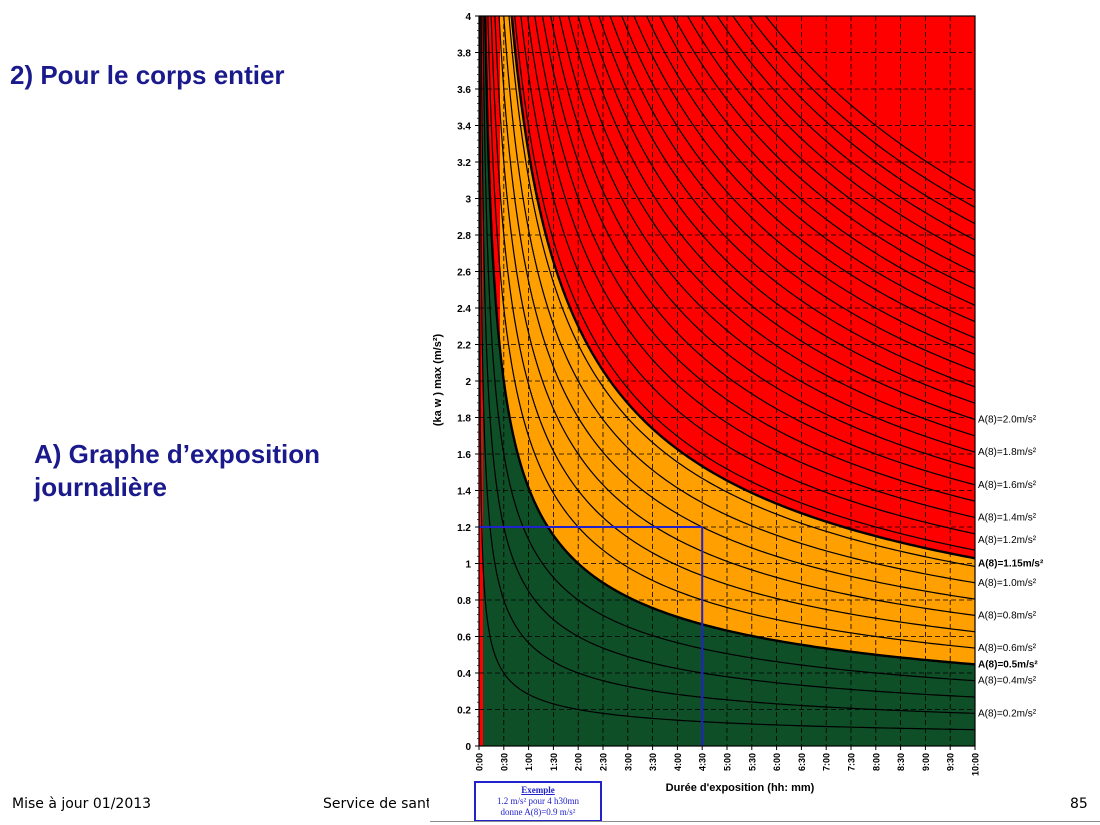  What do you see at coordinates (1007, 420) in the screenshot?
I see `curve-label: A(8)=2.0m/s²` at bounding box center [1007, 420].